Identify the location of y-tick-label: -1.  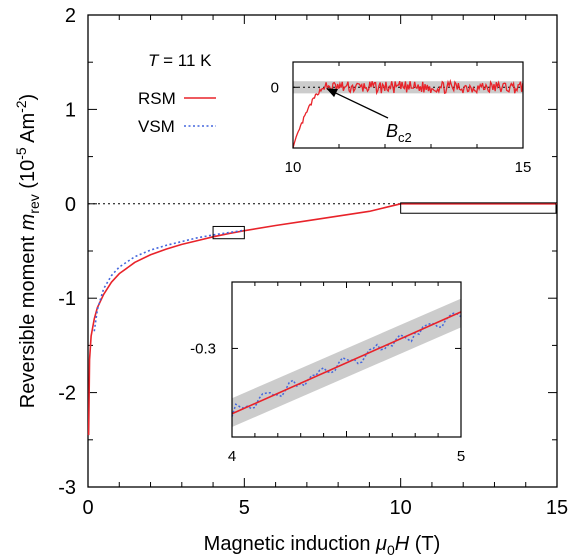
(67, 299).